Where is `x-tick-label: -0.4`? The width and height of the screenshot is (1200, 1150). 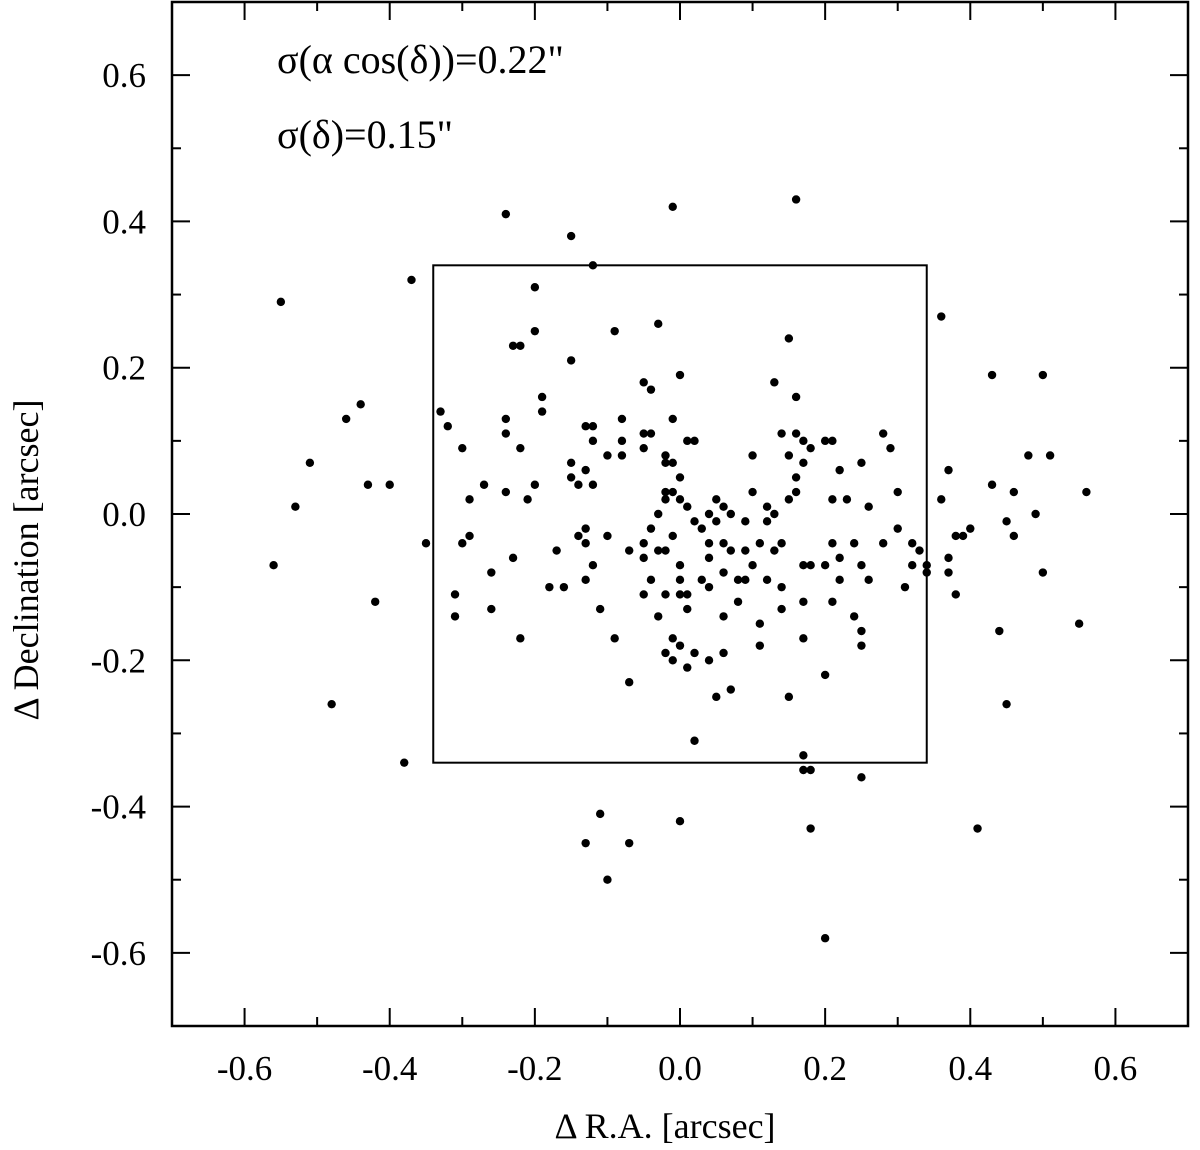
x-tick-label: -0.4 is located at coordinates (389, 1068).